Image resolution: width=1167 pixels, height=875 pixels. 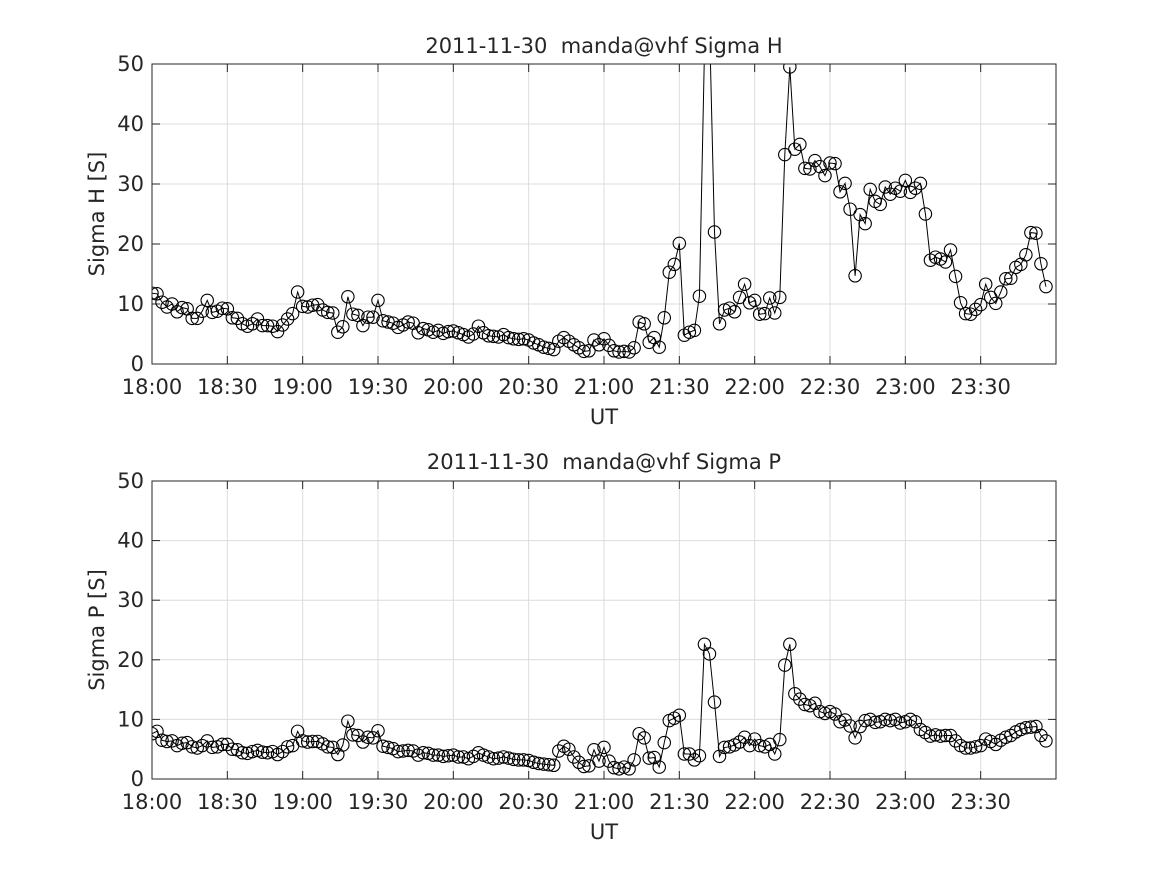 I want to click on x-tick-label: 22:00, so click(x=754, y=802).